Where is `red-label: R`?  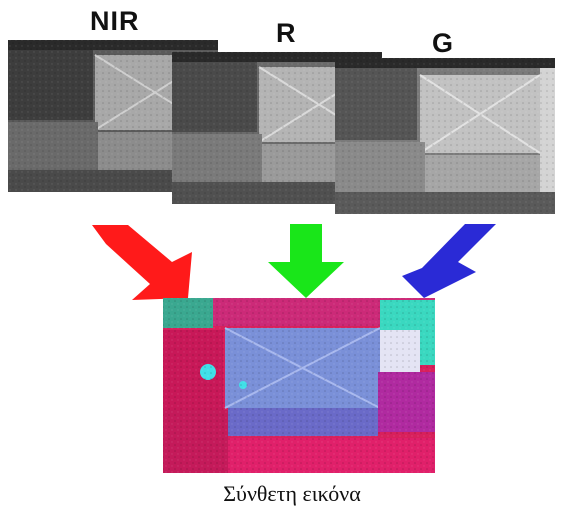
red-label: R is located at coordinates (286, 33).